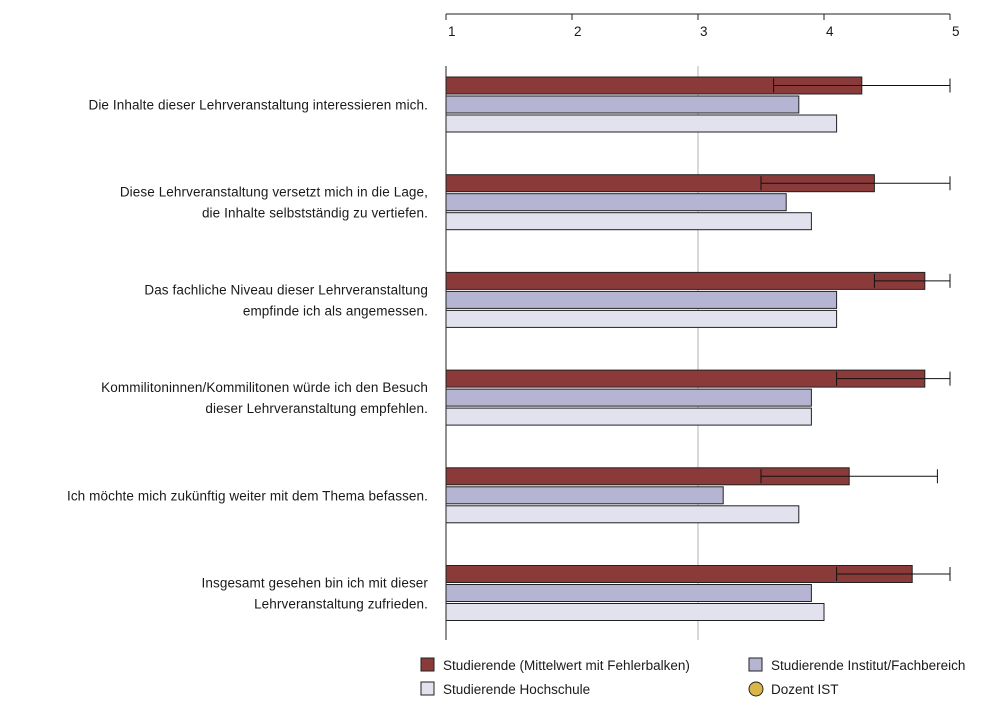  I want to click on tick-label: 5, so click(956, 31).